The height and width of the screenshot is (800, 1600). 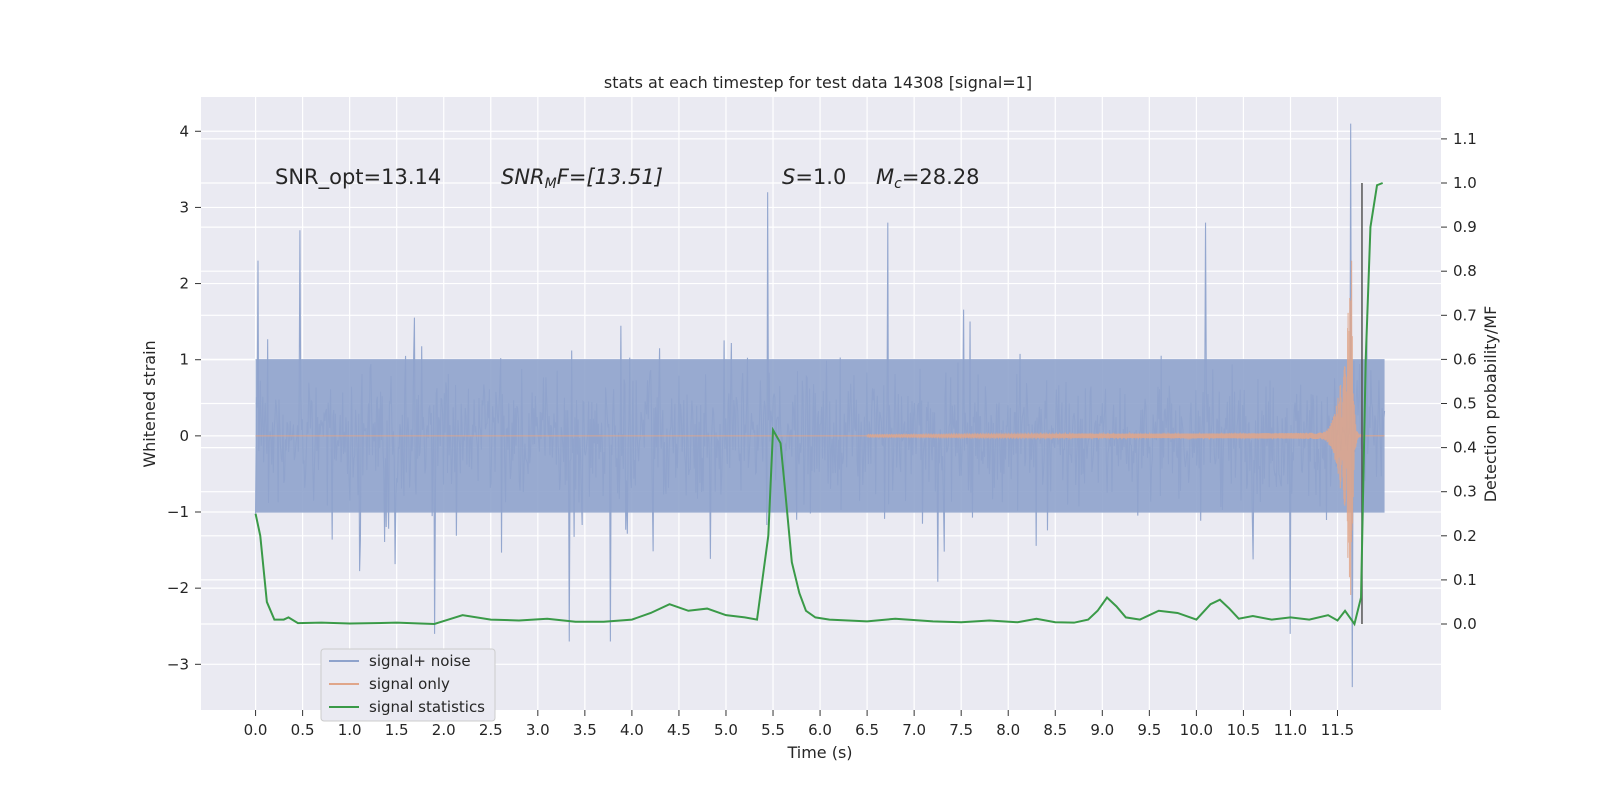 I want to click on x-tick-label: 4.0, so click(x=632, y=730).